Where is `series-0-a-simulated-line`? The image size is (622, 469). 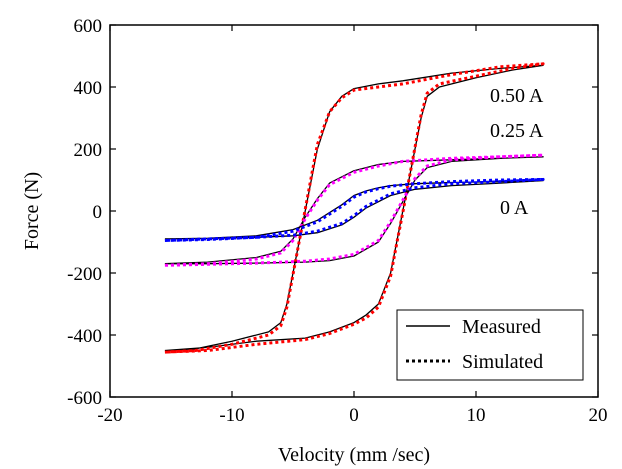 series-0-a-simulated-line is located at coordinates (354, 209).